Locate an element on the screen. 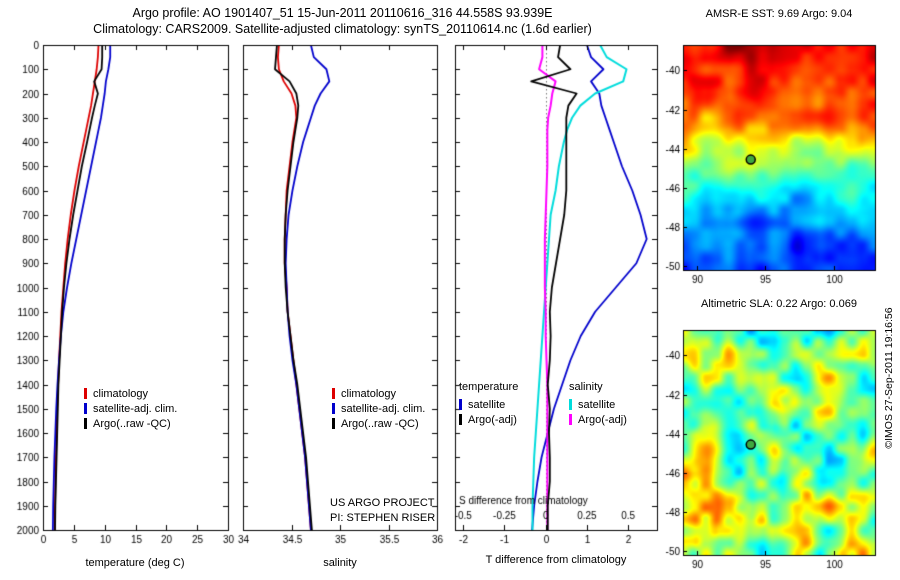  difference-legend-salinity-column: salinity satellite Argo(-adj) is located at coordinates (598, 404).